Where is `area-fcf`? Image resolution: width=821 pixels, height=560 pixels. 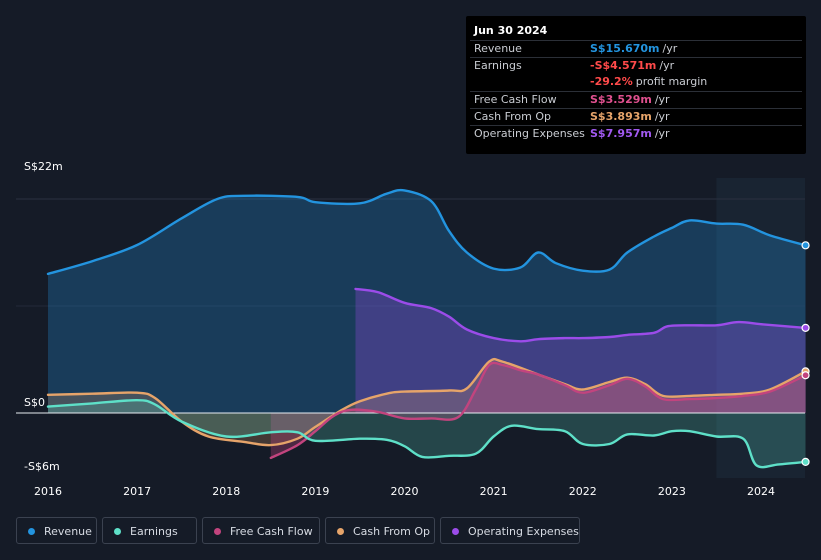
area-fcf is located at coordinates (538, 410).